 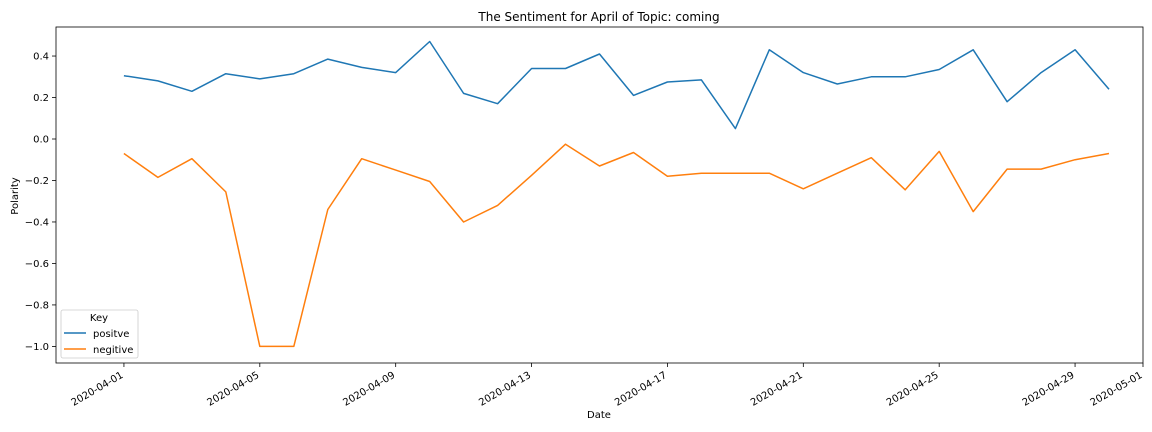 What do you see at coordinates (113, 350) in the screenshot?
I see `legend-label-negitive: negitive` at bounding box center [113, 350].